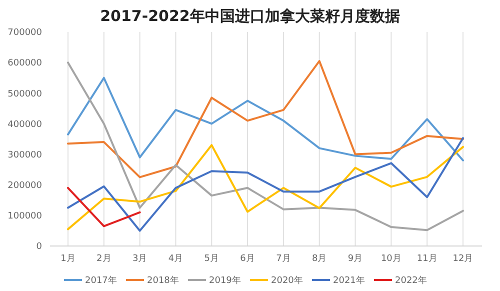  I want to click on legend-label: 2017年, so click(101, 280).